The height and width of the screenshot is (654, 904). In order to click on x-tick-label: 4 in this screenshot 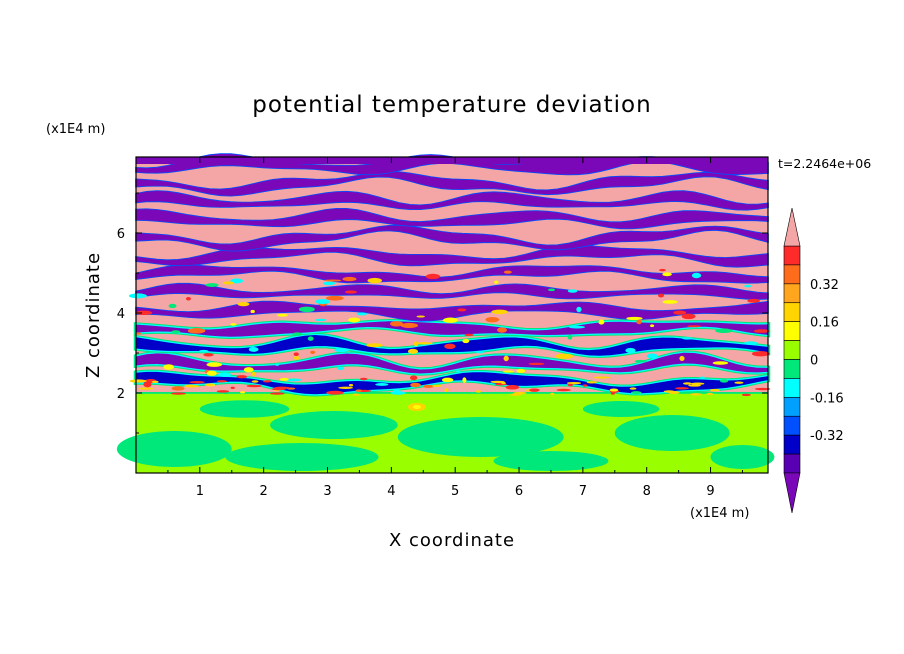, I will do `click(391, 491)`.